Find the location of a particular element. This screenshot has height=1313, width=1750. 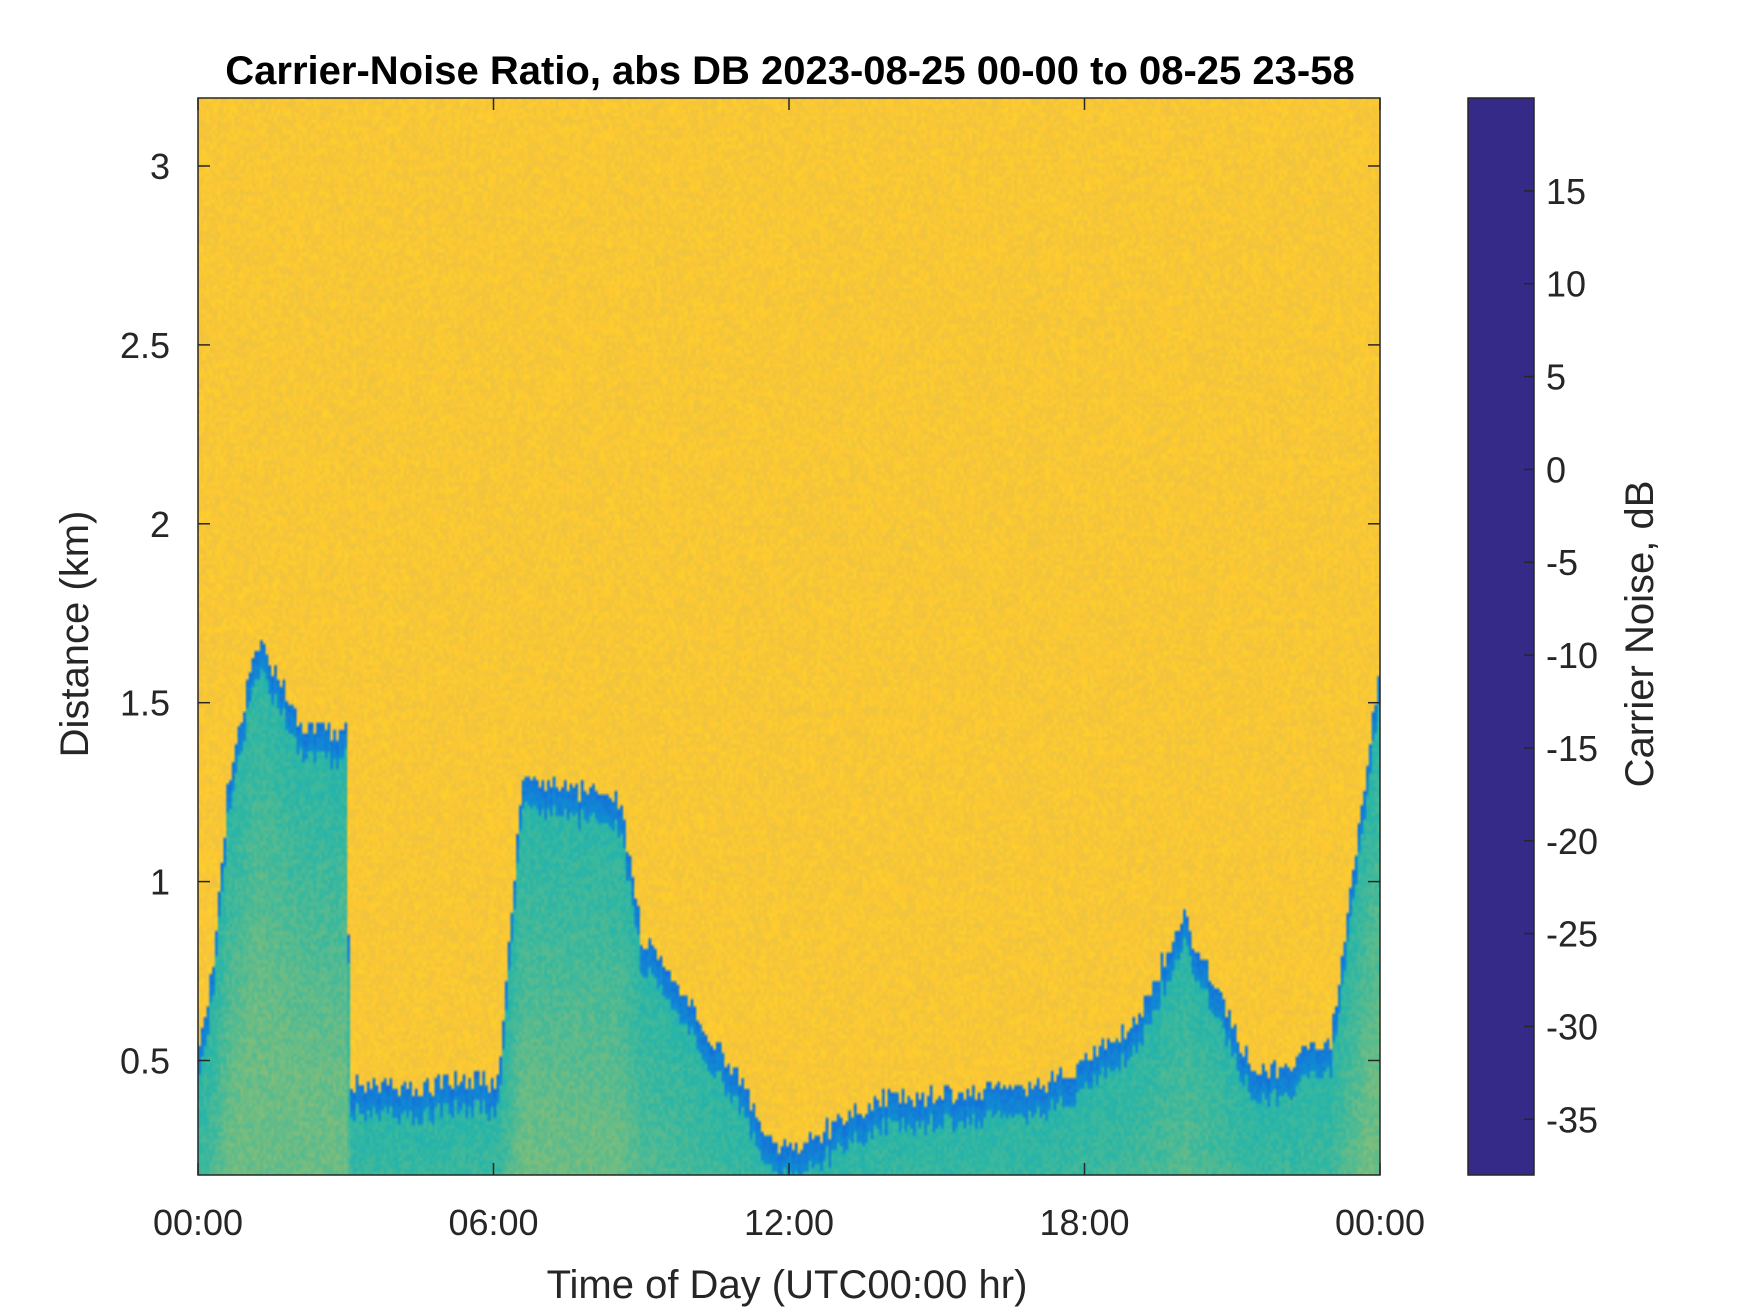

y-tick-label: 3 is located at coordinates (160, 166).